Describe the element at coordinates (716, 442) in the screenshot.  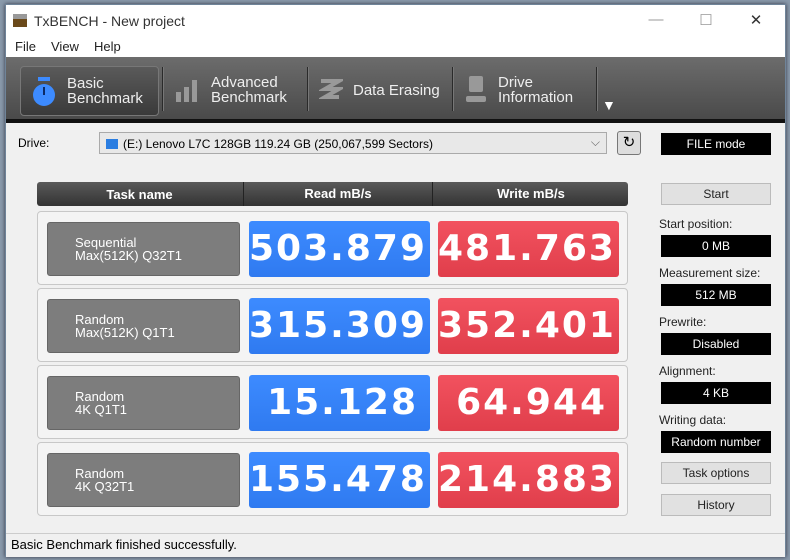
I see `writing-data-value: Random number` at that location.